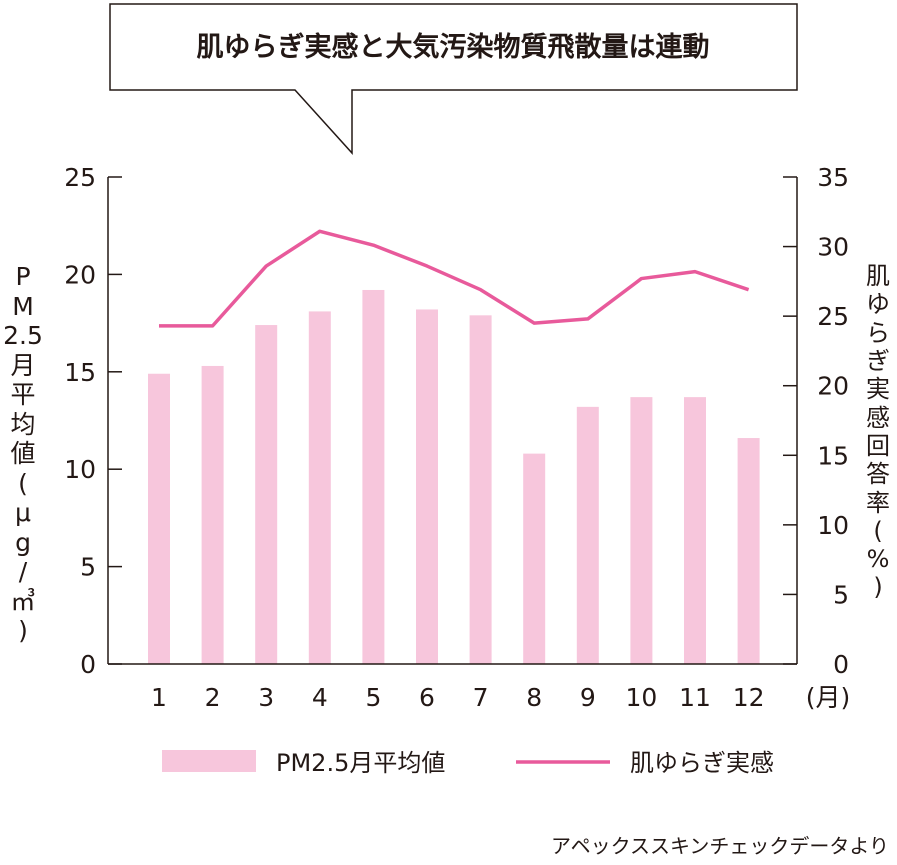 The height and width of the screenshot is (865, 897). I want to click on x-tick-label: 2, so click(213, 697).